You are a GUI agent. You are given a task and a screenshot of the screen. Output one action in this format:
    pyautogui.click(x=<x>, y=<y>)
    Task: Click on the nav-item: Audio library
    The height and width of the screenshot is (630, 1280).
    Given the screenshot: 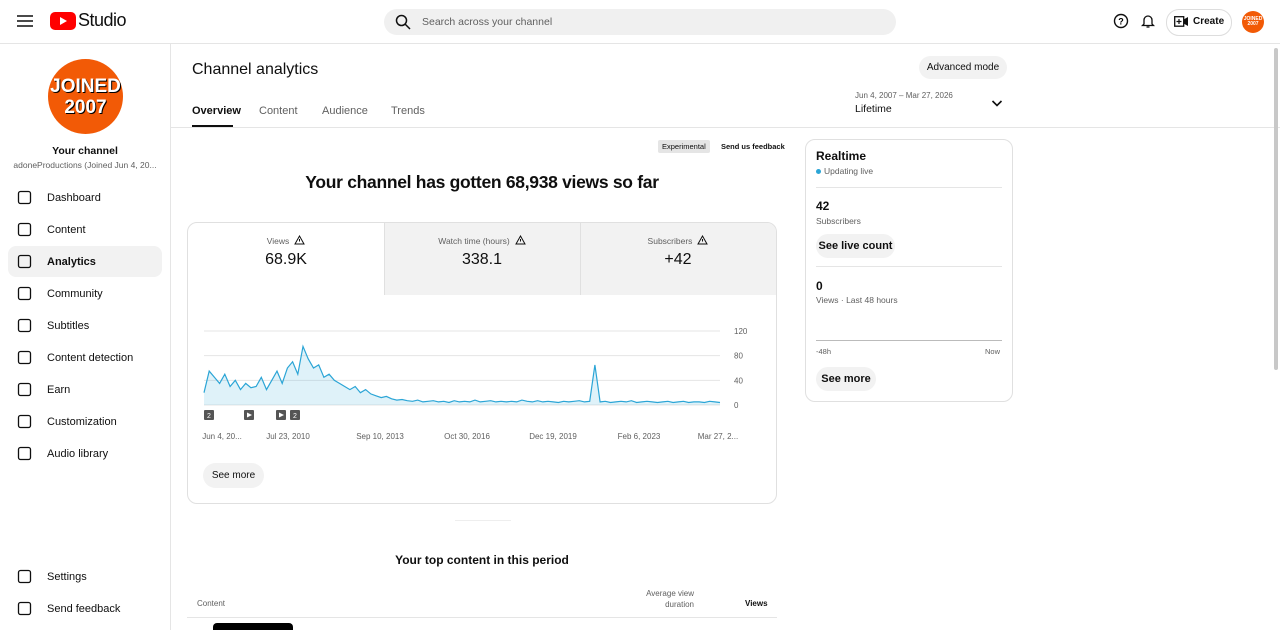 What is the action you would take?
    pyautogui.click(x=85, y=453)
    